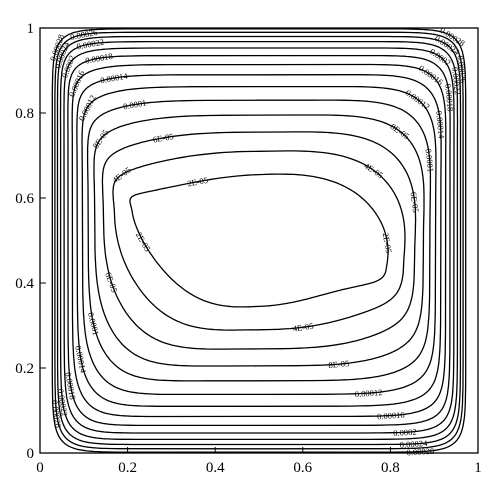 The width and height of the screenshot is (498, 500). I want to click on x-tick-label: 0.6, so click(302, 468).